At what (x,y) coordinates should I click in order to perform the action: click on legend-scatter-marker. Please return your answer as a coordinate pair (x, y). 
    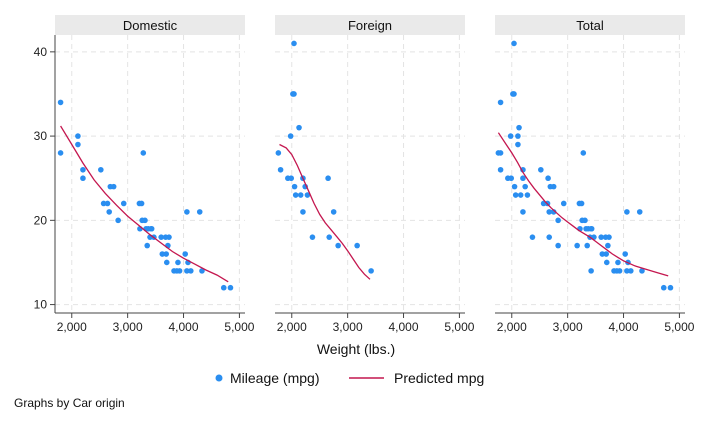
    Looking at the image, I should click on (219, 378).